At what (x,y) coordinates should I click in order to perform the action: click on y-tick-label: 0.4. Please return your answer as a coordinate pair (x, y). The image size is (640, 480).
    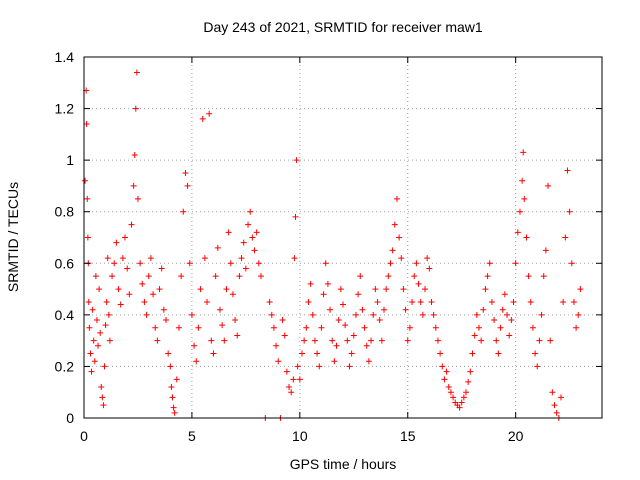
    Looking at the image, I should click on (65, 315).